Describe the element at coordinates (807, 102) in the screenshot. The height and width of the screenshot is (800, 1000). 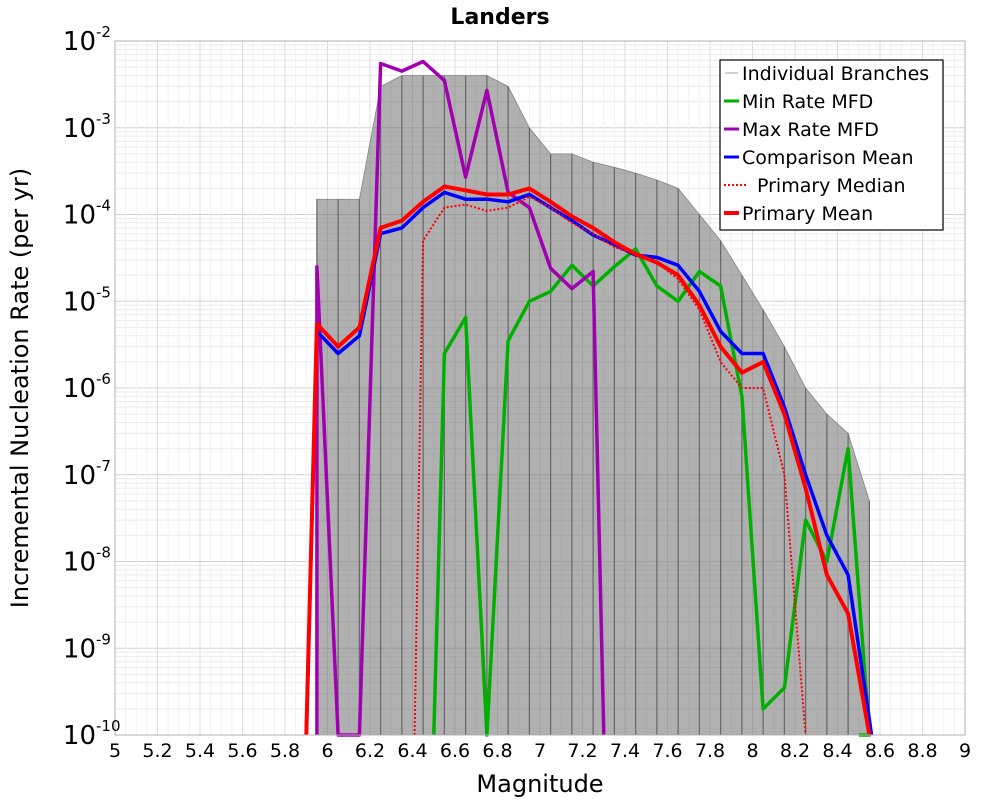
I see `legend-label-min-rate: Min Rate MFD` at that location.